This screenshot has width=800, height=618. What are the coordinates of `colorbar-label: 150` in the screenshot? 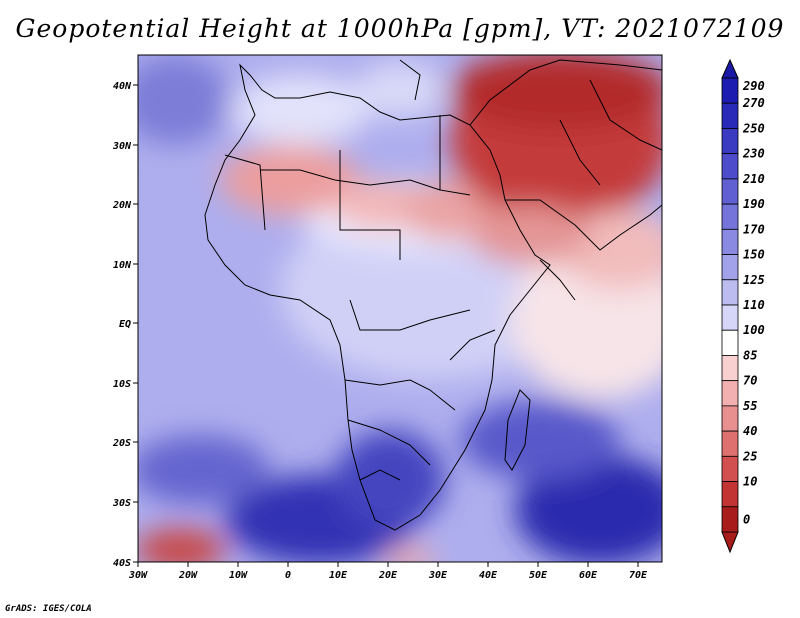 It's located at (754, 255).